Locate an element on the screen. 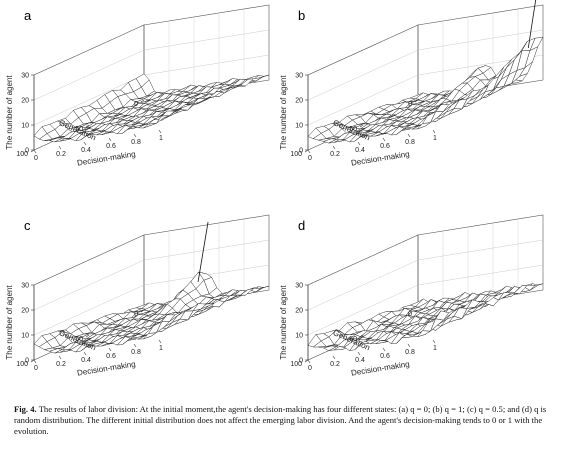  panel-label: a is located at coordinates (28, 15).